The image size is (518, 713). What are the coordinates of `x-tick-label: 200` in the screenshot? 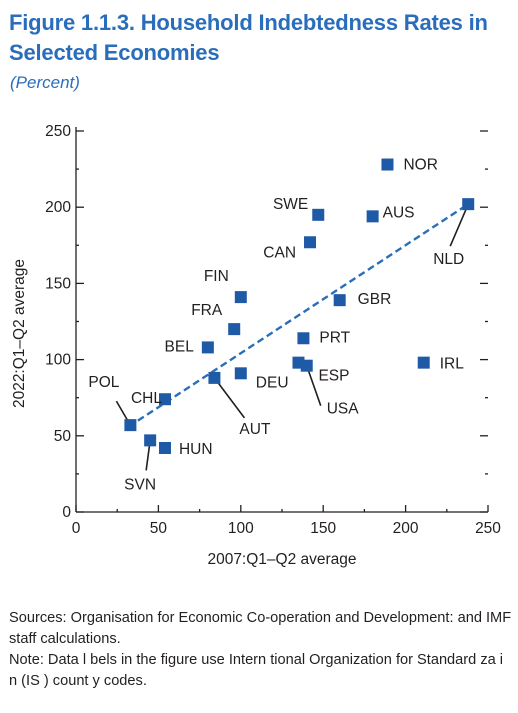 It's located at (406, 528).